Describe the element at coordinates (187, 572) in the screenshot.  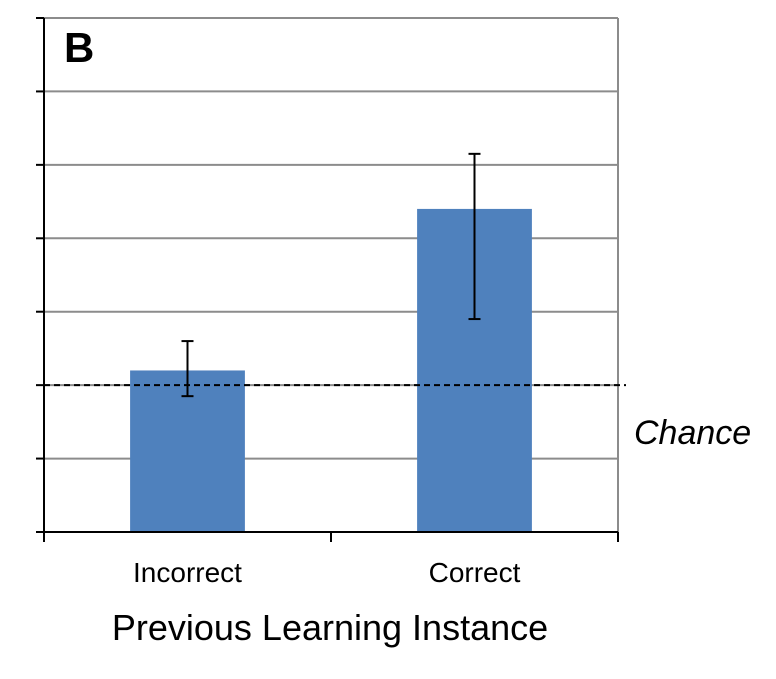
I see `x-tick-label-incorrect: Incorrect` at that location.